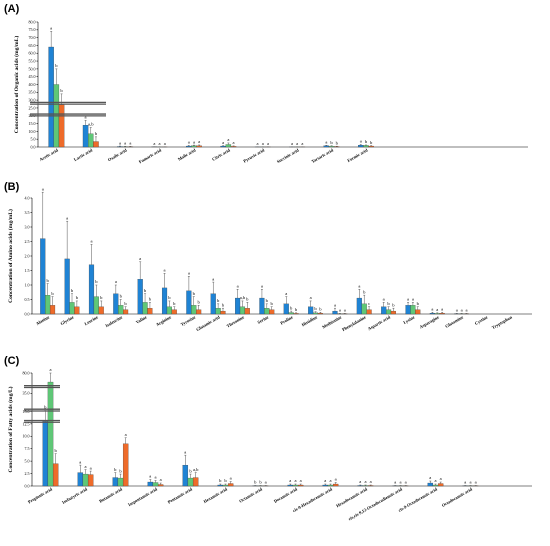 The image size is (550, 546). What do you see at coordinates (354, 324) in the screenshot?
I see `category-label: Phenylalanine` at bounding box center [354, 324].